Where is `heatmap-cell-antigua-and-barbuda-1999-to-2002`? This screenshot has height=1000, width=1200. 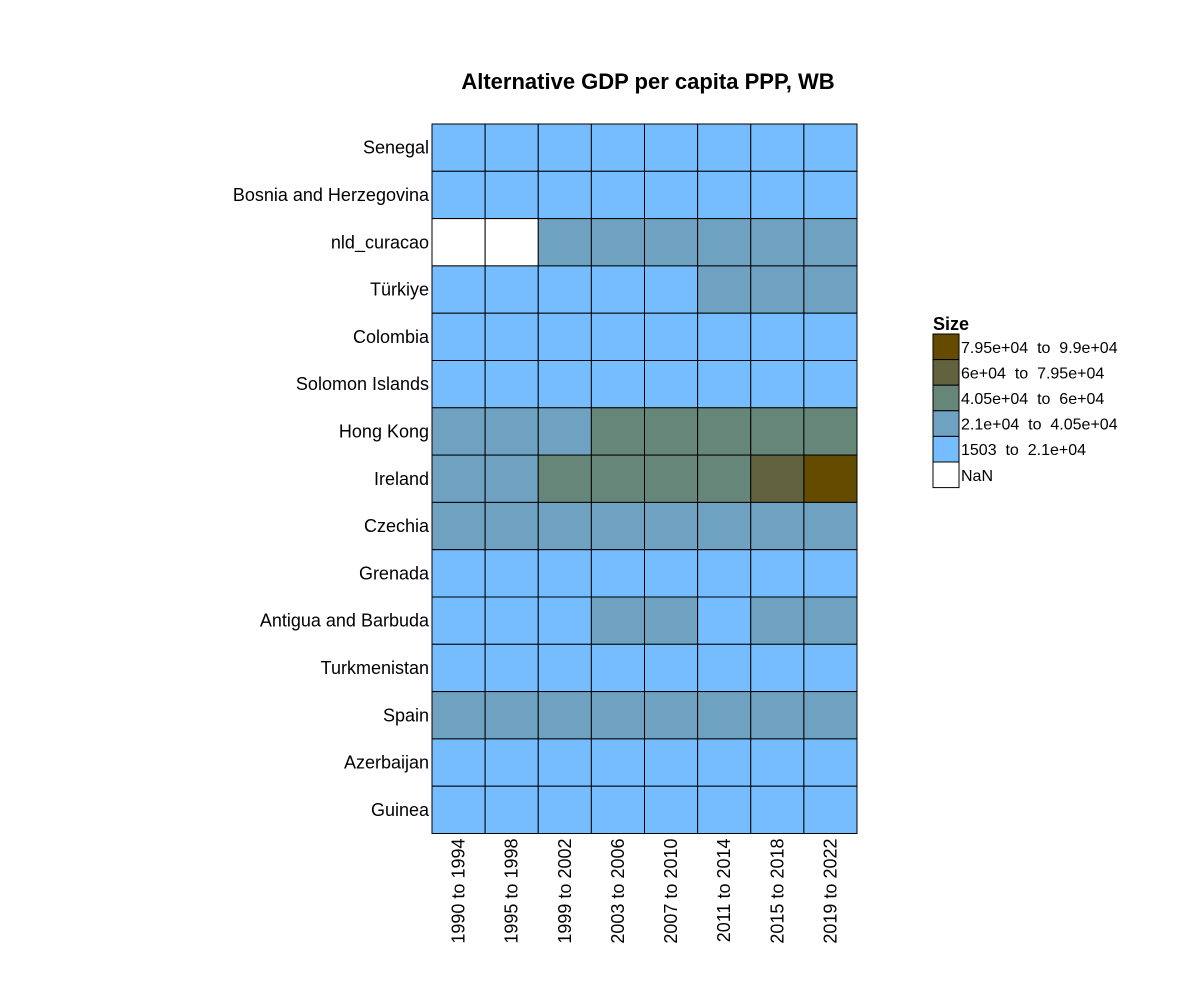
heatmap-cell-antigua-and-barbuda-1999-to-2002 is located at coordinates (564, 620).